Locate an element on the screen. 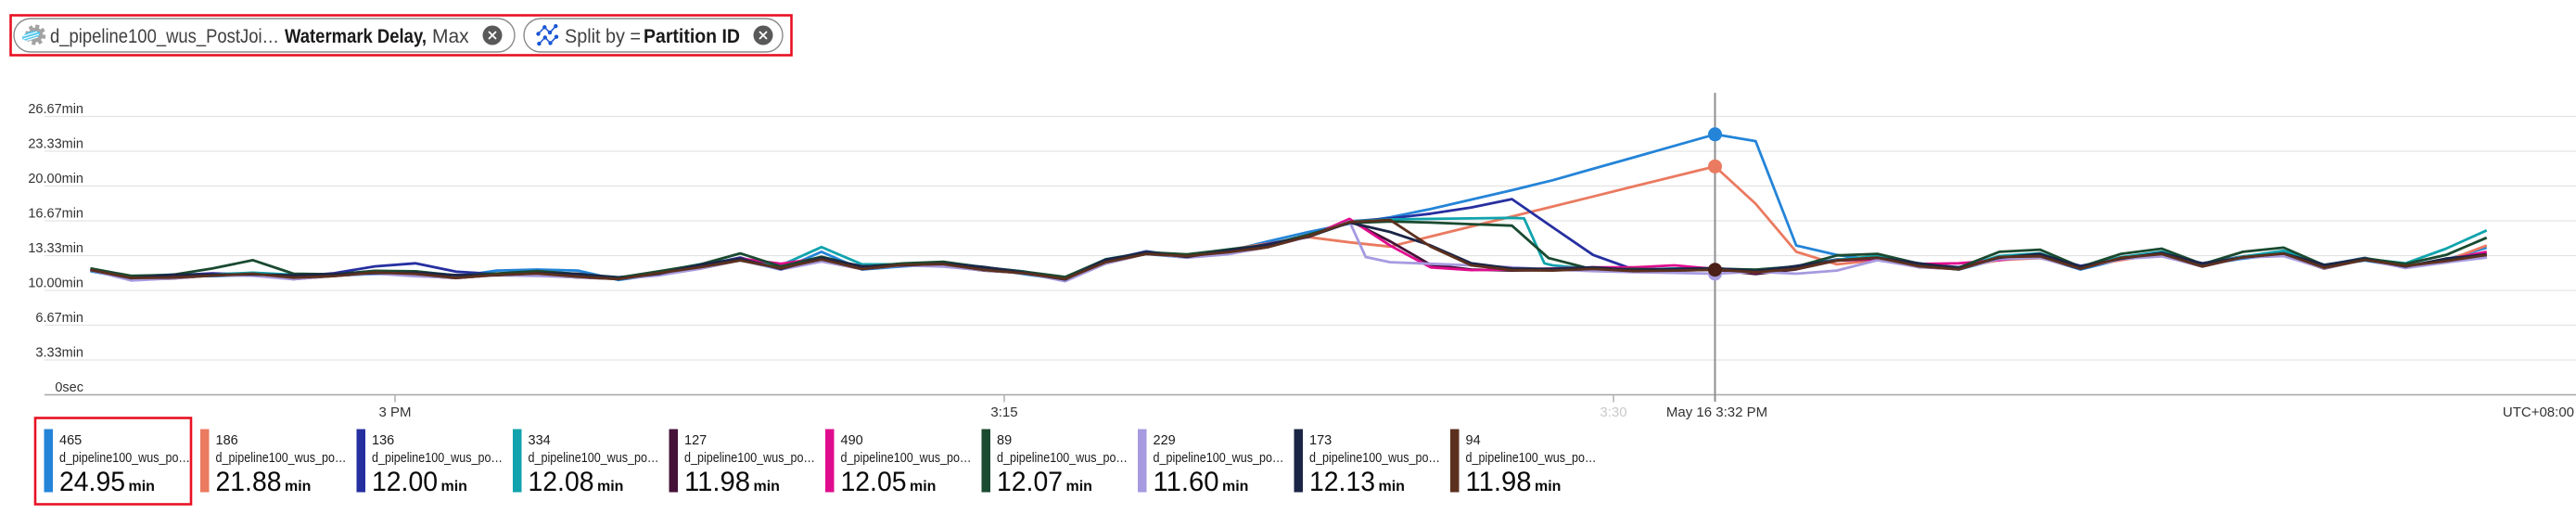 The width and height of the screenshot is (2576, 514). svg-text: 89 is located at coordinates (1004, 440).